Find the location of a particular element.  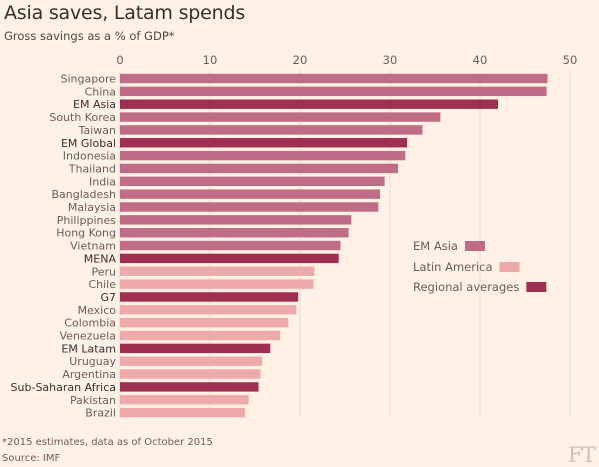

category-label: China is located at coordinates (100, 91).